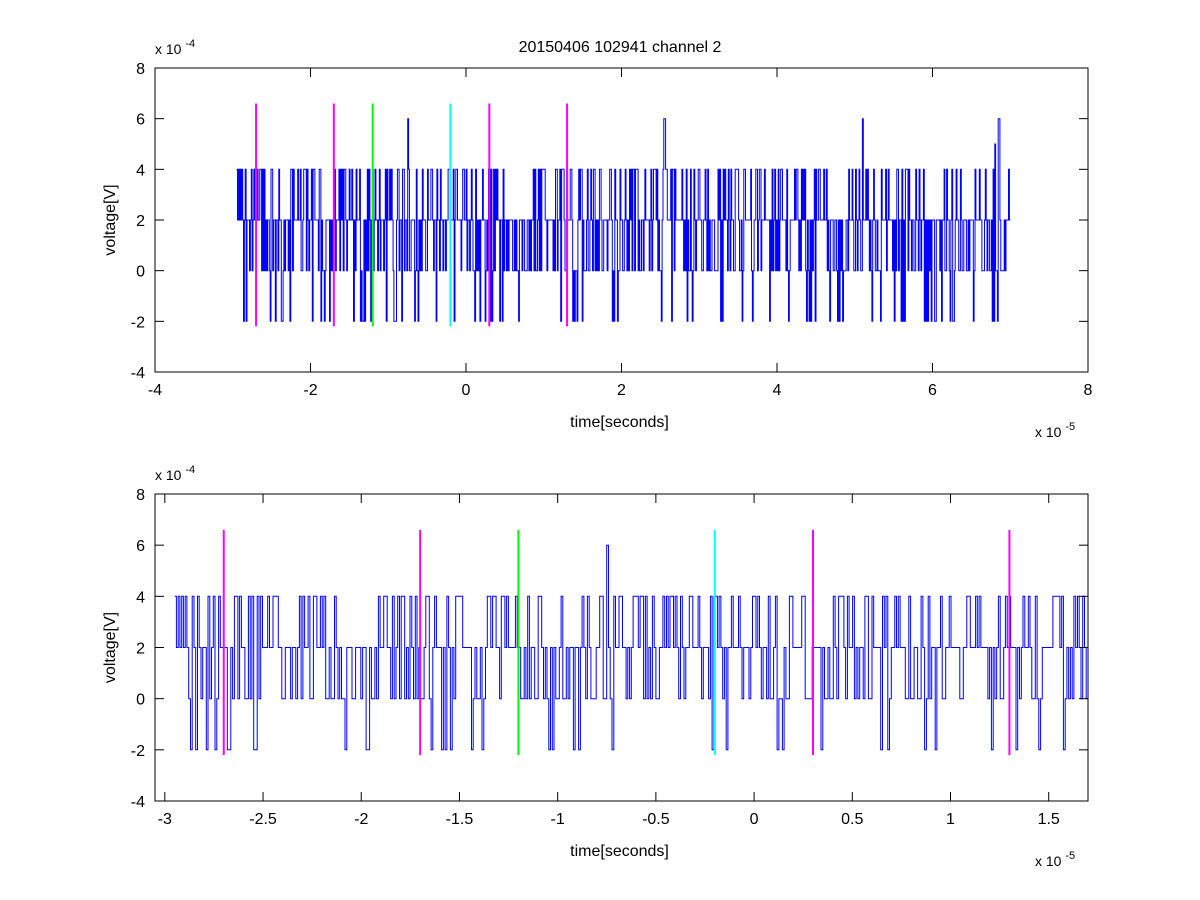  I want to click on x-tick-label: -1, so click(558, 819).